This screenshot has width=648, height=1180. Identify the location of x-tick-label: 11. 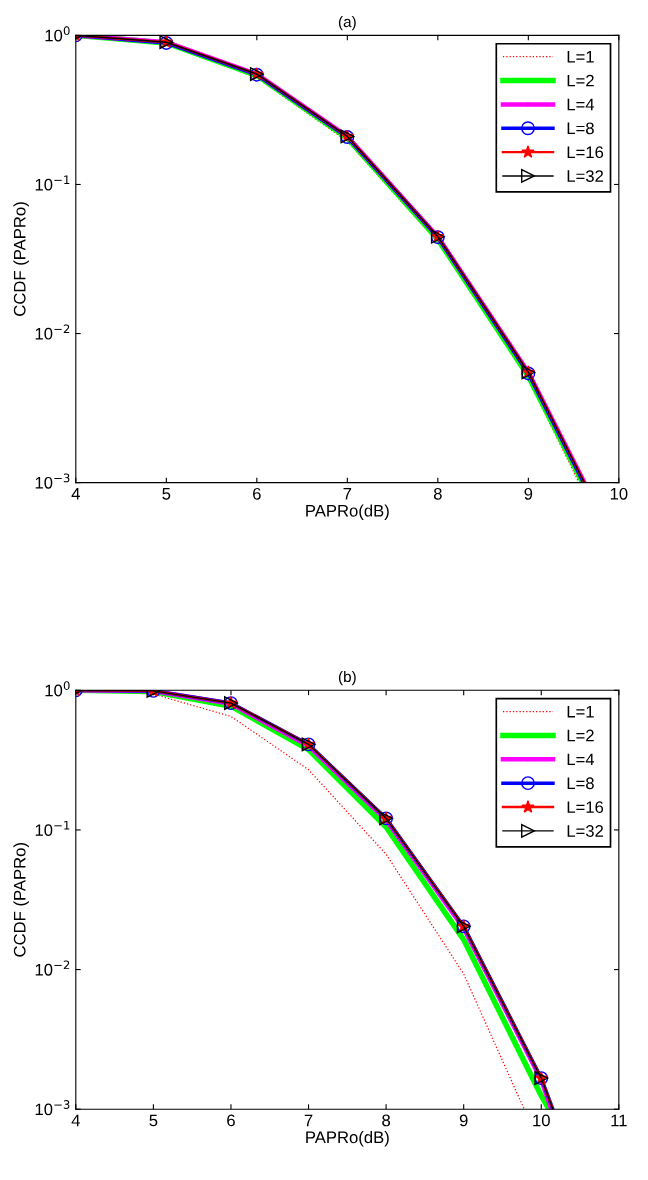
(619, 1120).